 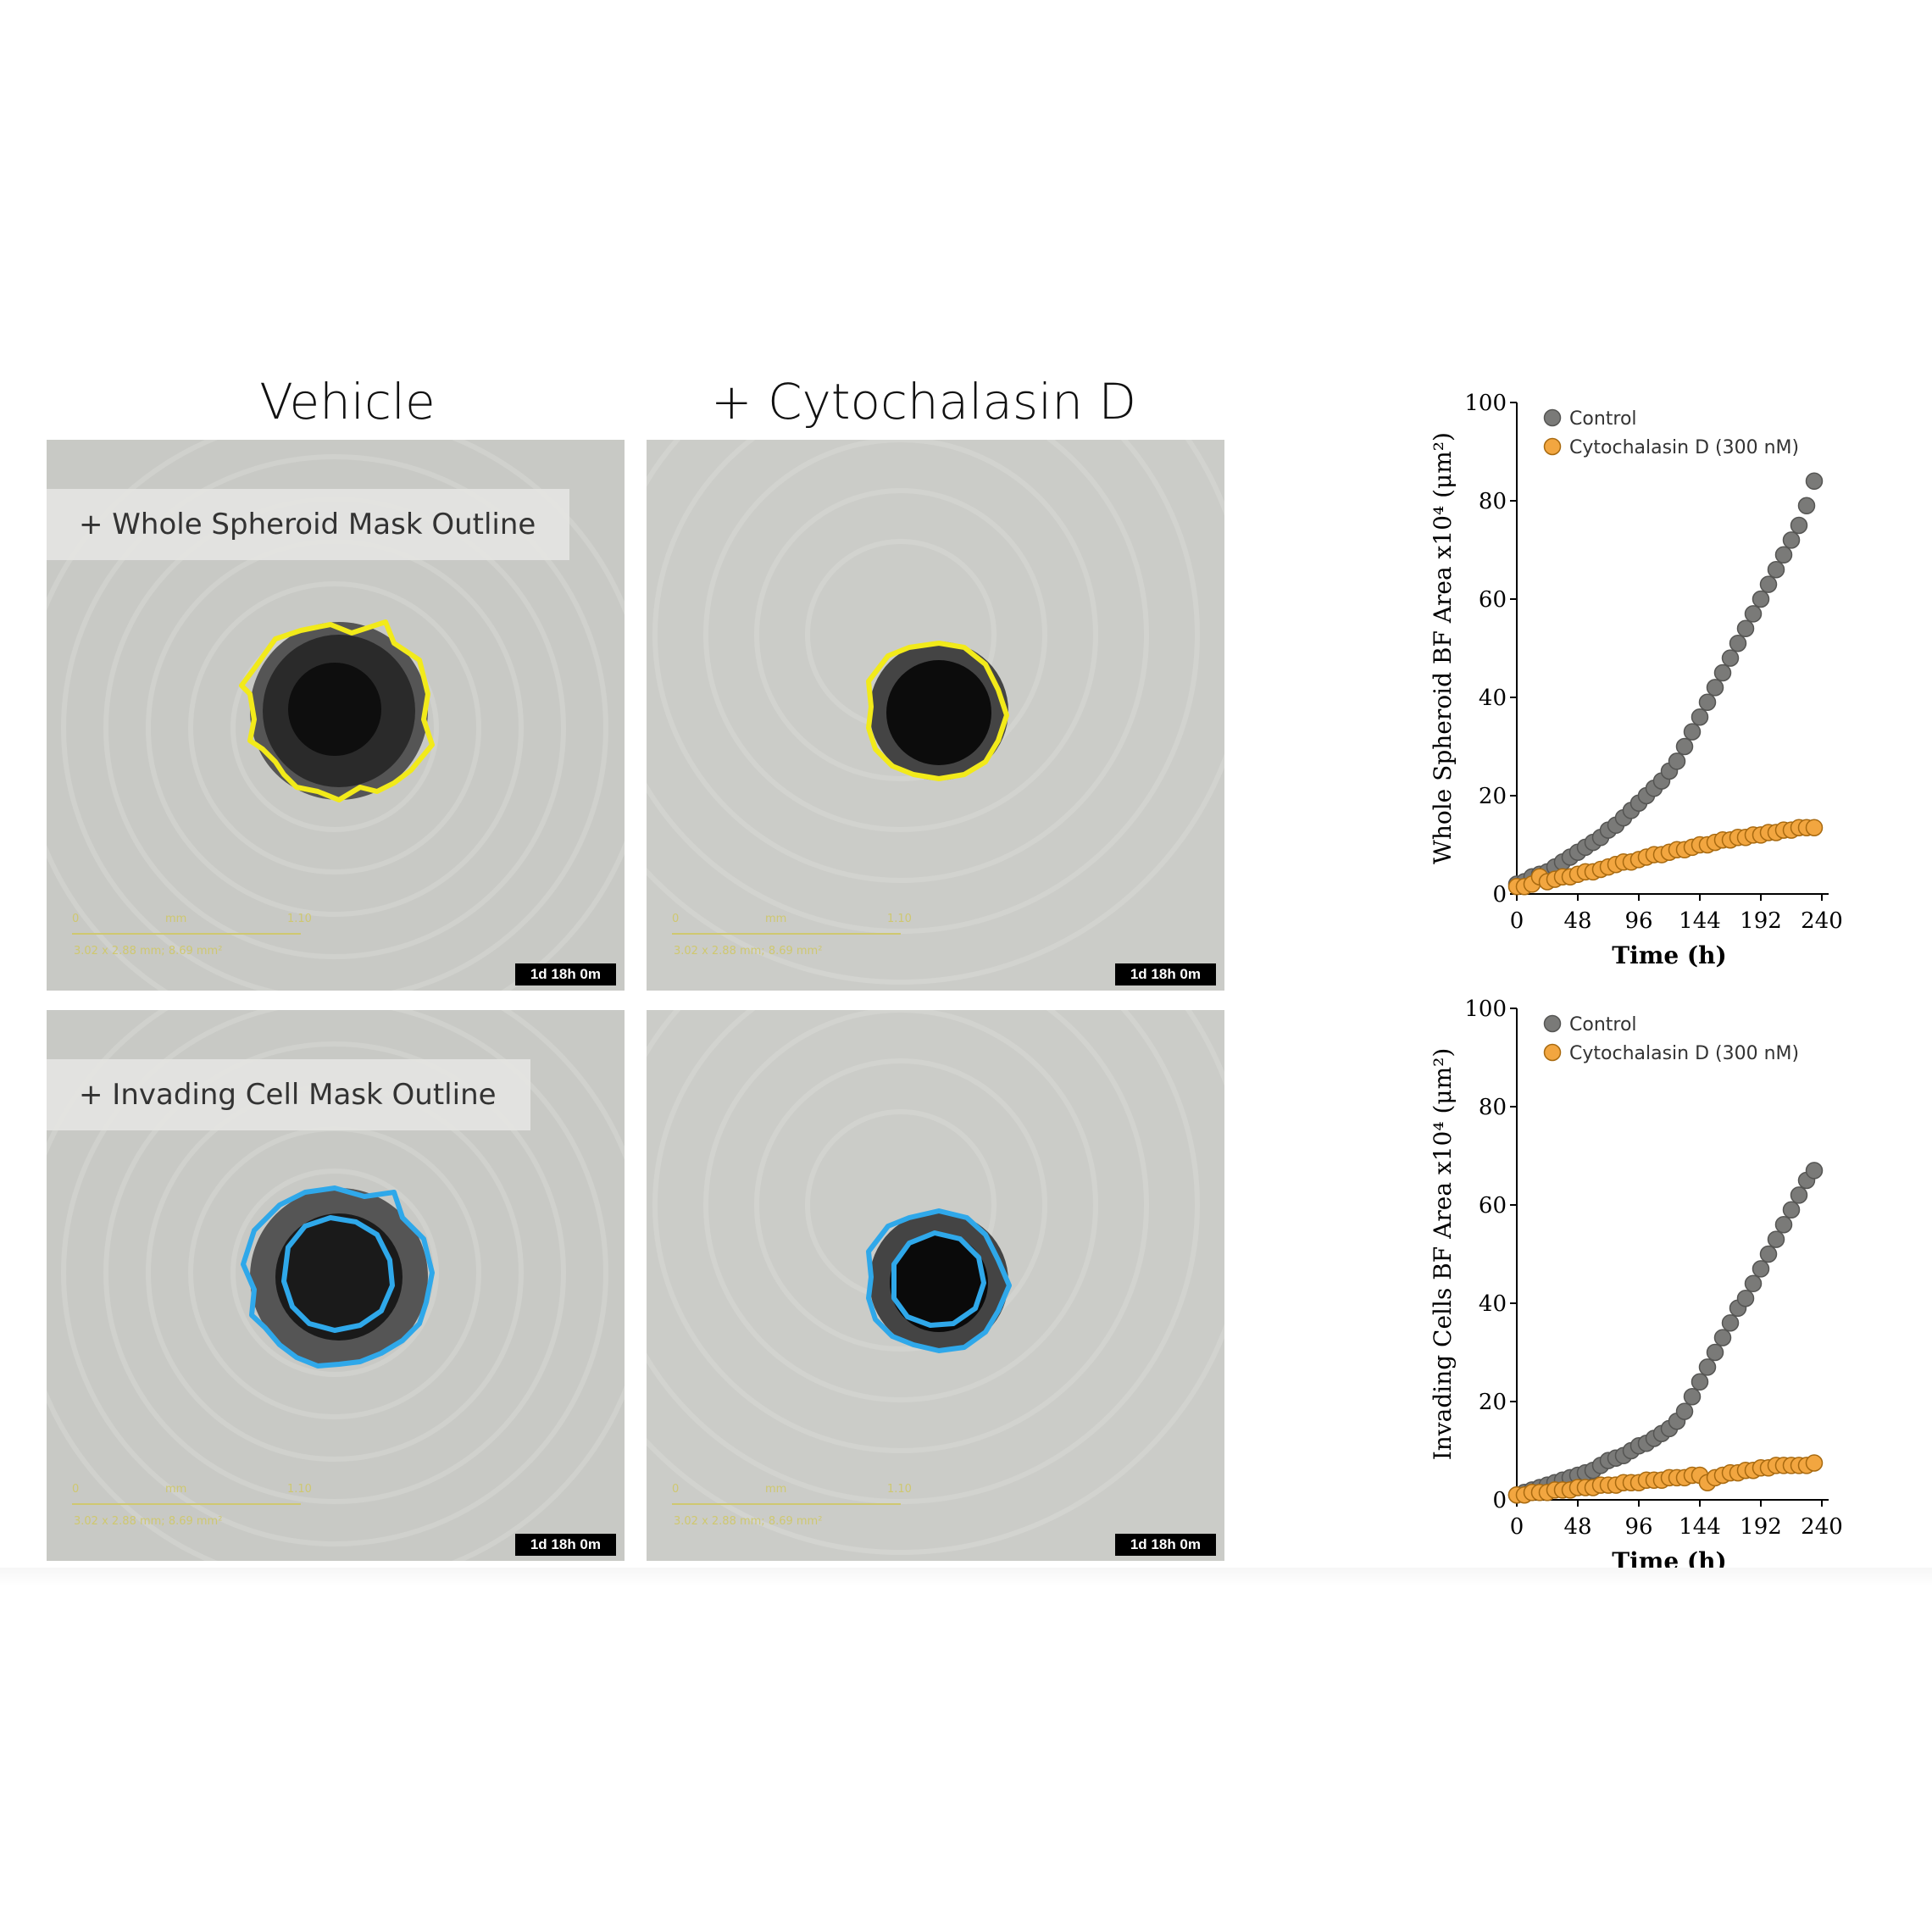 What do you see at coordinates (1443, 1254) in the screenshot?
I see `y-axis-label: Invading Cells BF Area x10⁴ (μm²)` at bounding box center [1443, 1254].